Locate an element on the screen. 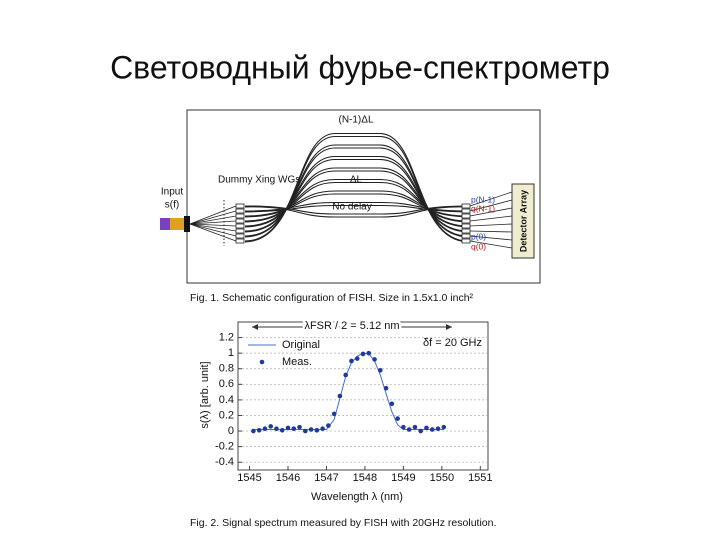 The image size is (720, 540). legend-swatch is located at coordinates (262, 362).